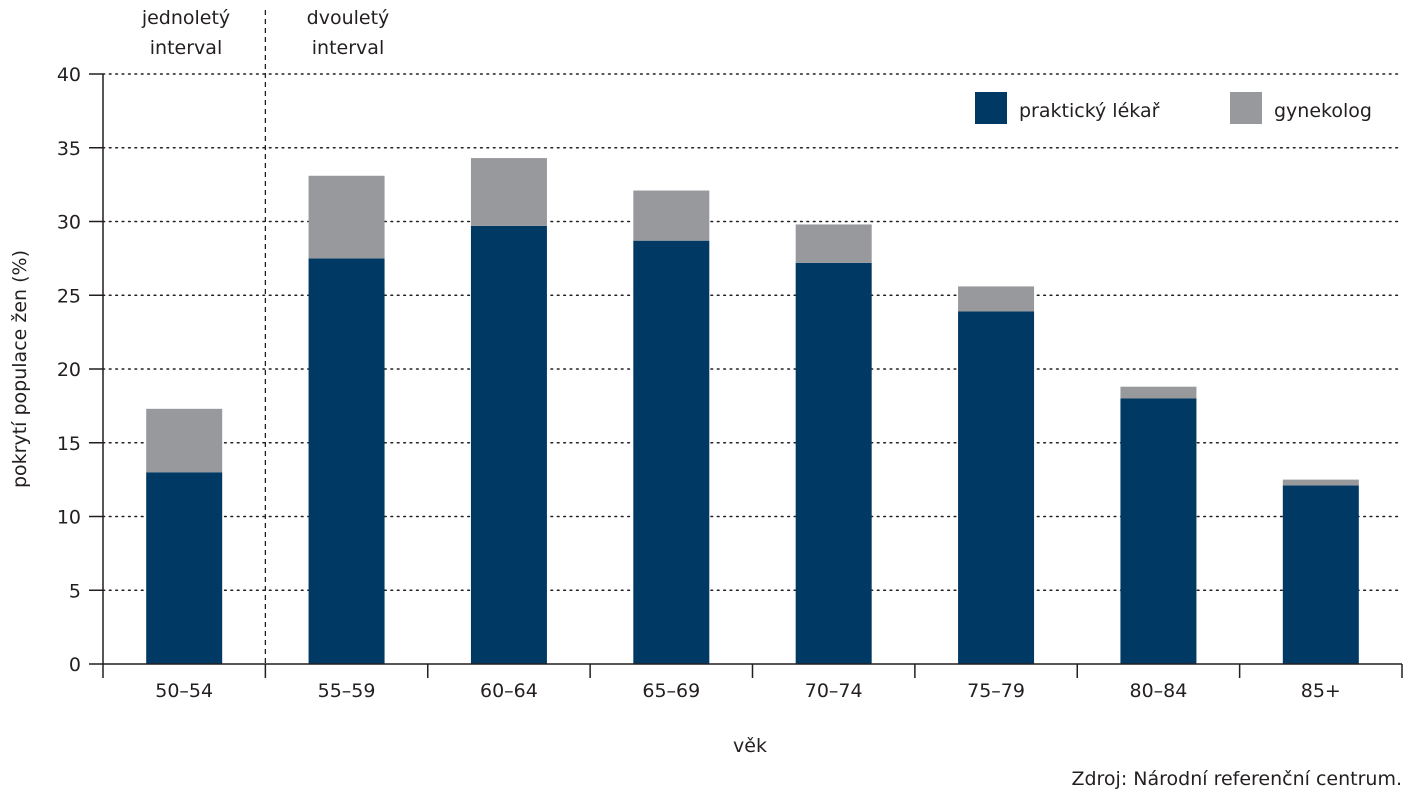 Image resolution: width=1414 pixels, height=800 pixels. Describe the element at coordinates (1323, 111) in the screenshot. I see `legend-label-gynekolog: gynekolog` at that location.